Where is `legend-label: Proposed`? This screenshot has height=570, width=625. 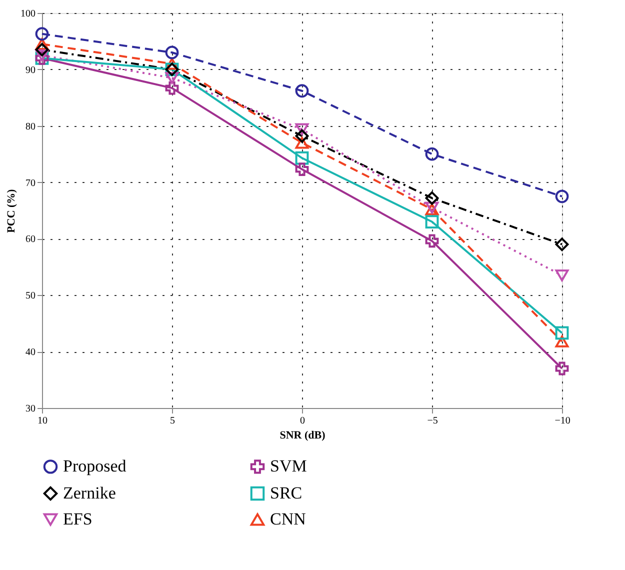
legend-label: Proposed is located at coordinates (95, 466).